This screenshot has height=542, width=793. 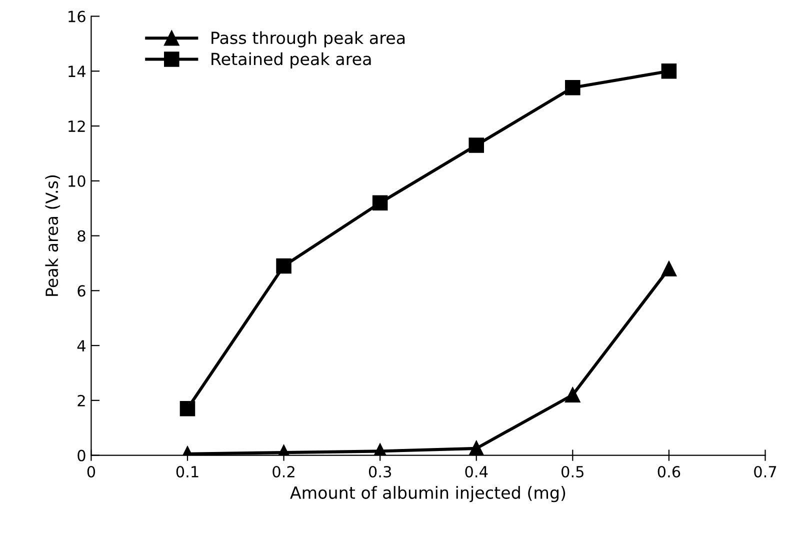 I want to click on y-tick-label: 8, so click(x=82, y=236).